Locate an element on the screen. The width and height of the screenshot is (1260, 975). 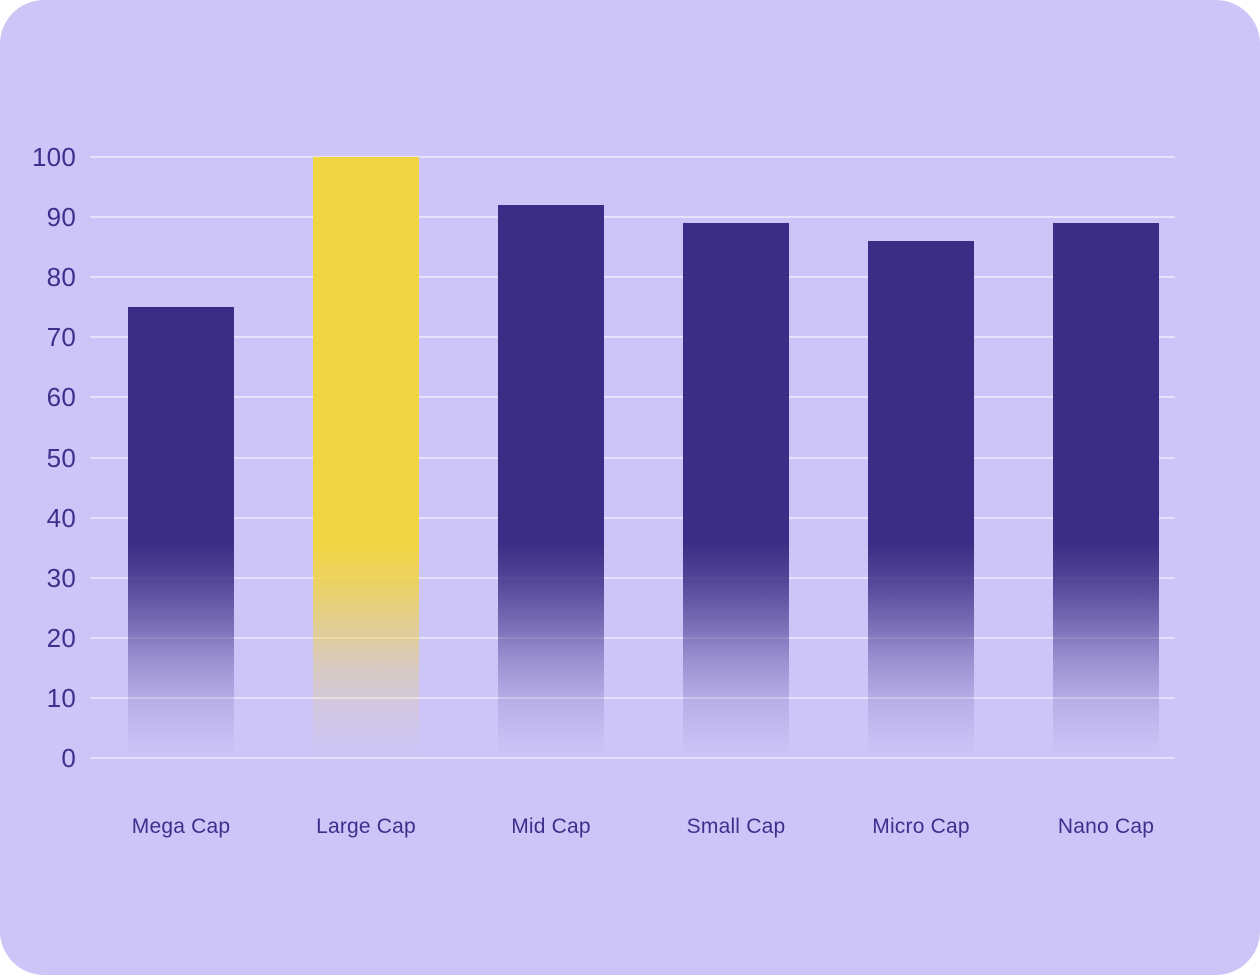
bar-large-cap is located at coordinates (366, 457).